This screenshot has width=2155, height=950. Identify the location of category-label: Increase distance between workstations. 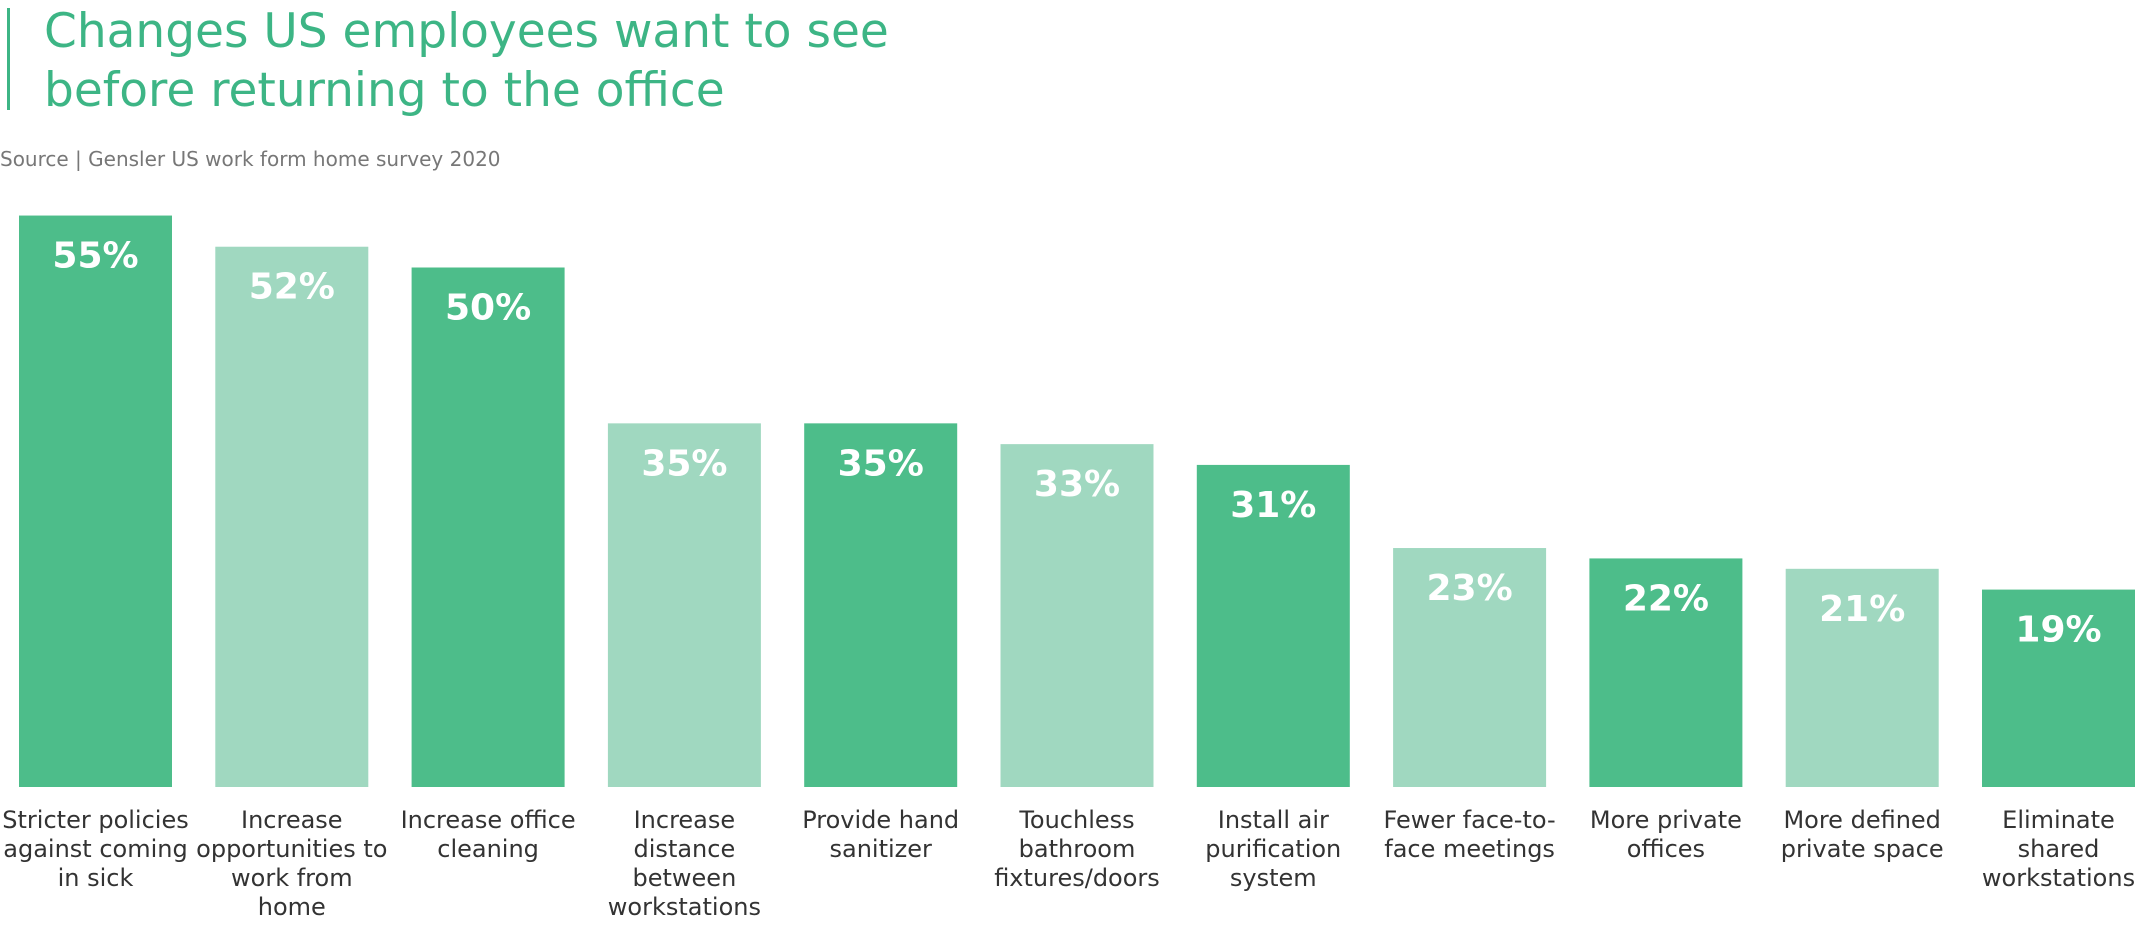
(684, 863).